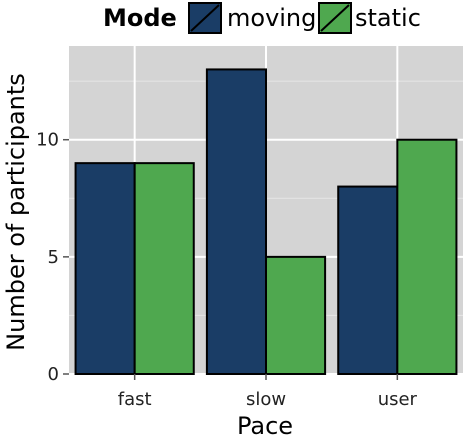 The image size is (466, 442). I want to click on legend-entry-moving: moving, so click(252, 18).